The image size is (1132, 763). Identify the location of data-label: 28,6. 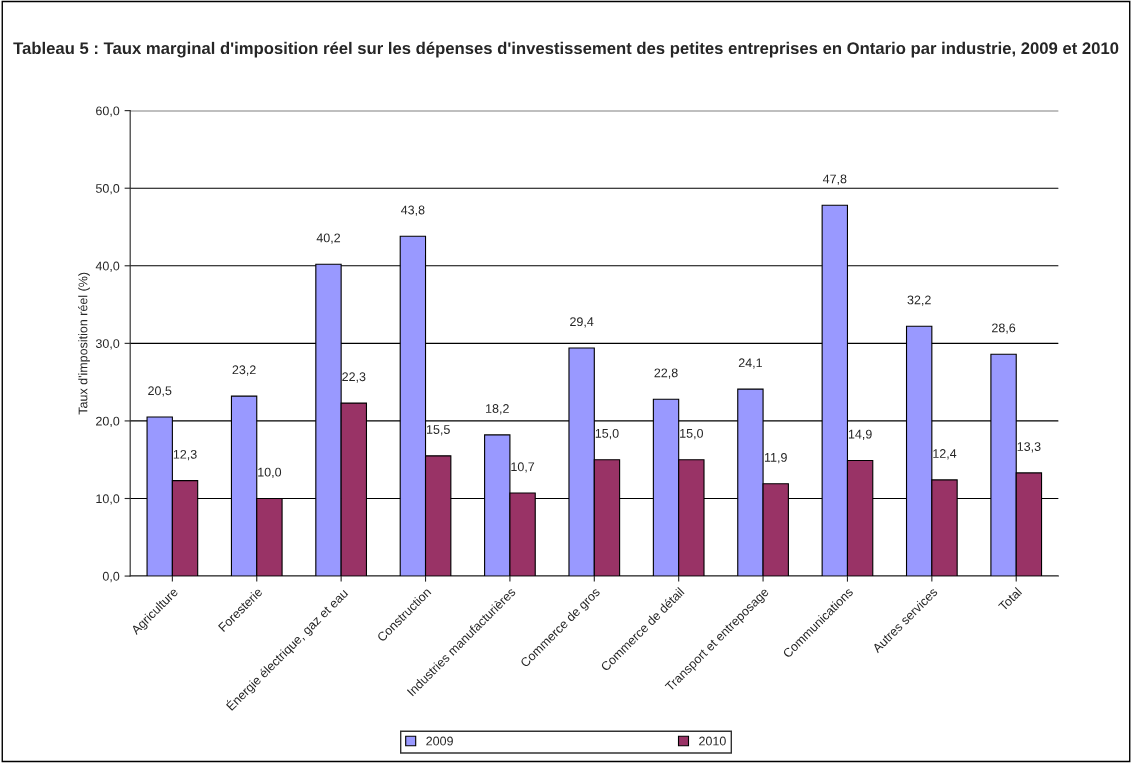
(1004, 328).